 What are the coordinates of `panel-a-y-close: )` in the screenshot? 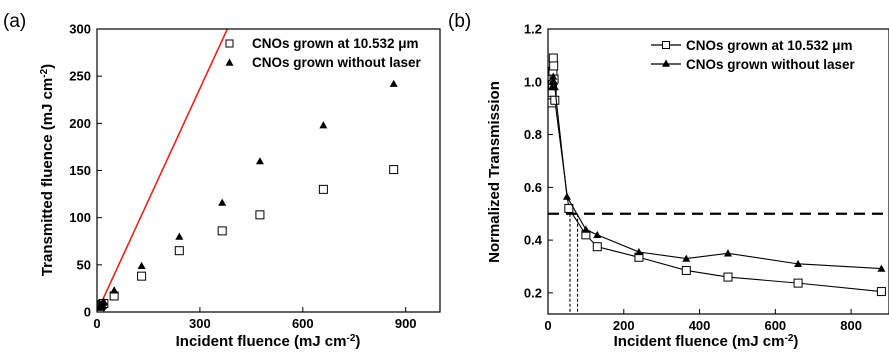 It's located at (47, 66).